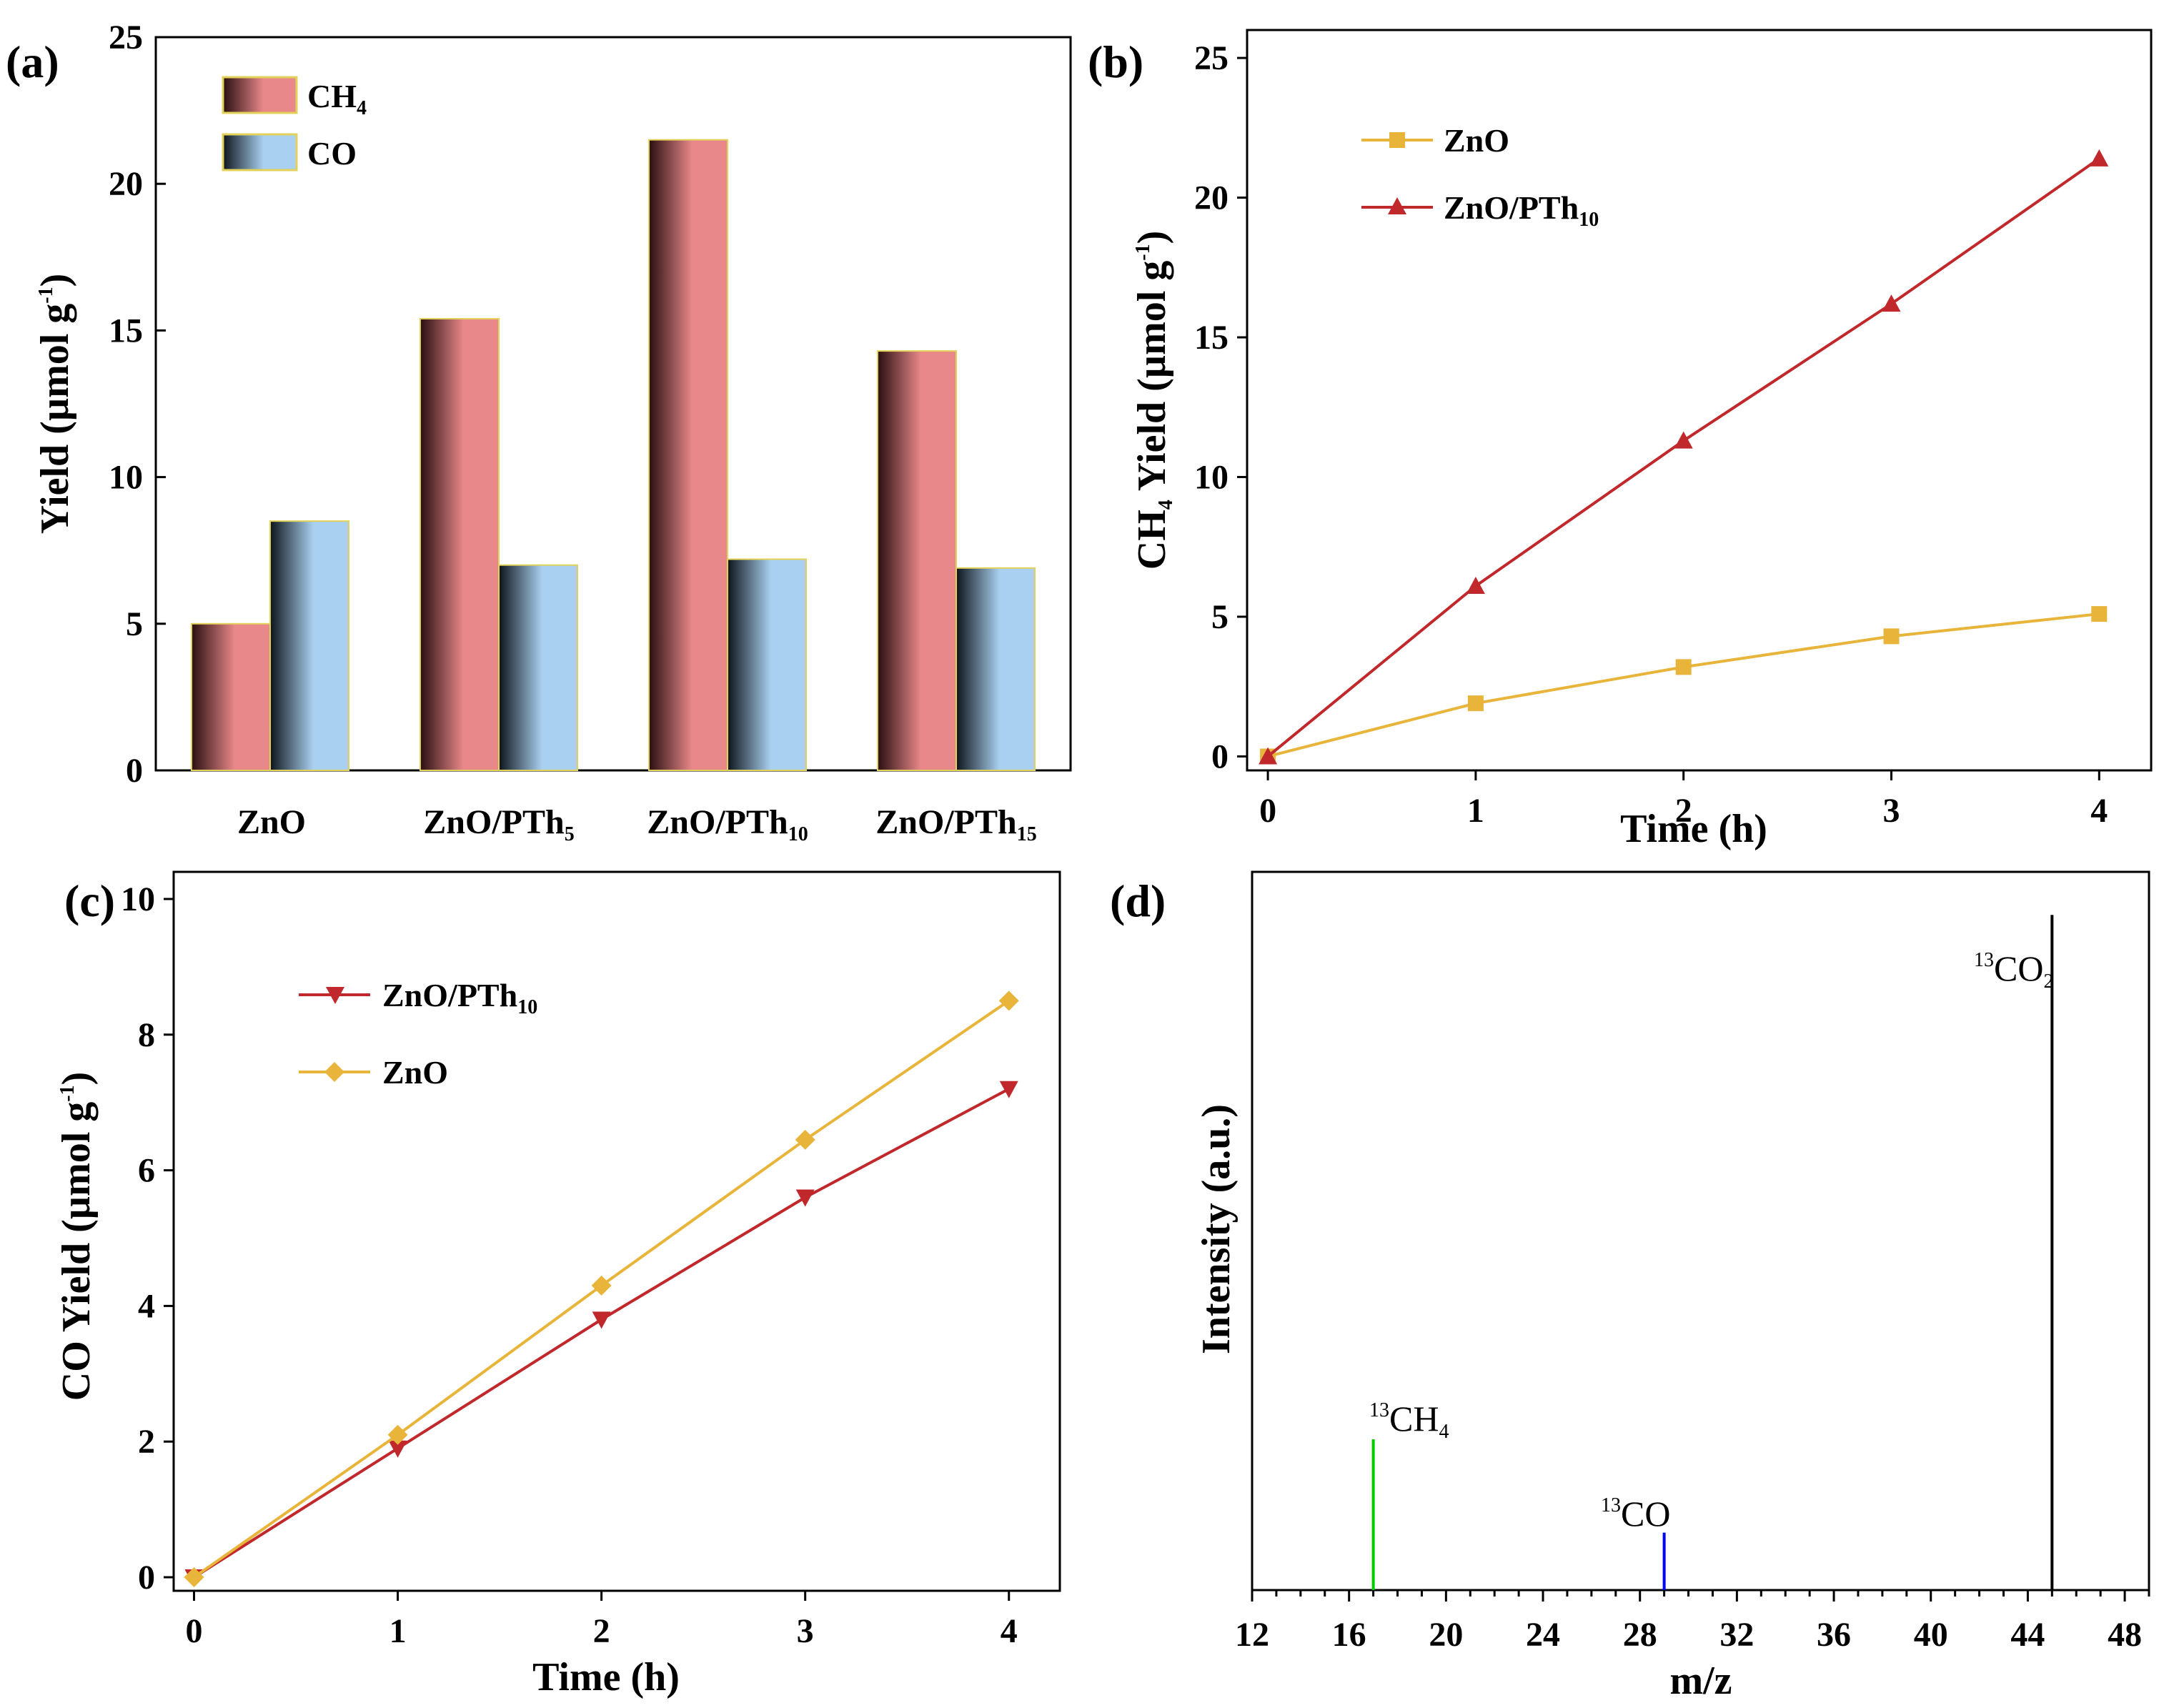 The height and width of the screenshot is (1708, 2159). What do you see at coordinates (1693, 829) in the screenshot?
I see `panel-b-x-axis-title: Time (h)` at bounding box center [1693, 829].